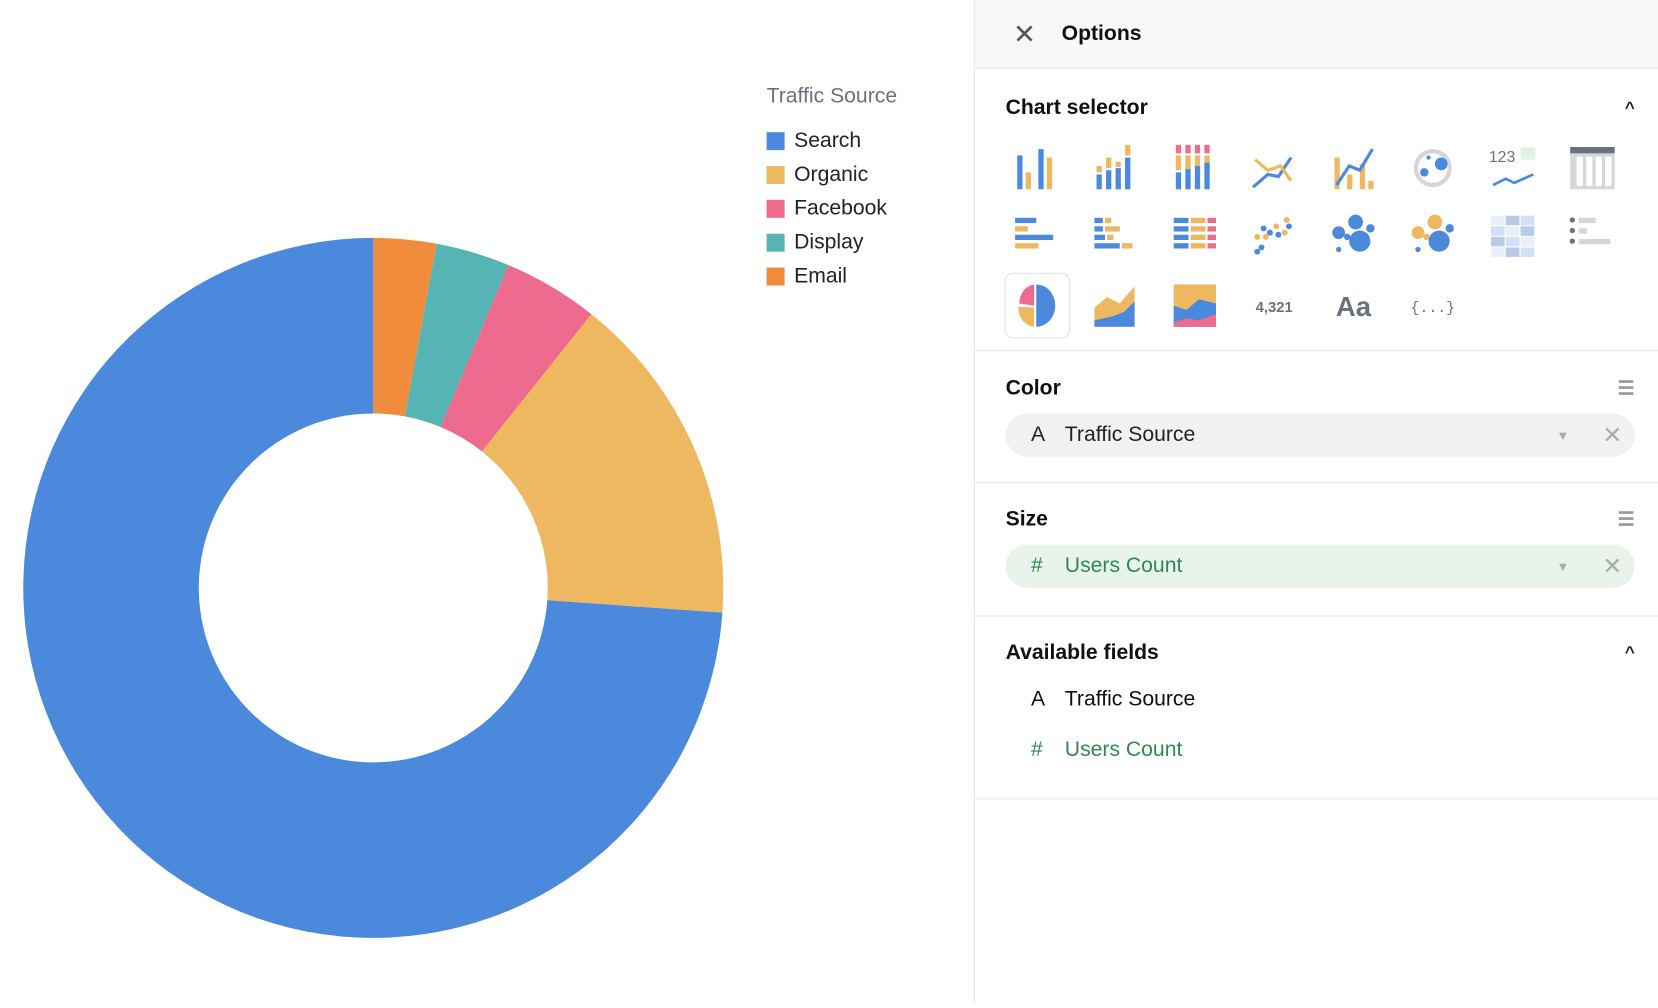 The image size is (1658, 1008). Describe the element at coordinates (1320, 435) in the screenshot. I see `color-field-pill: A Traffic Source ▼ ✕` at that location.